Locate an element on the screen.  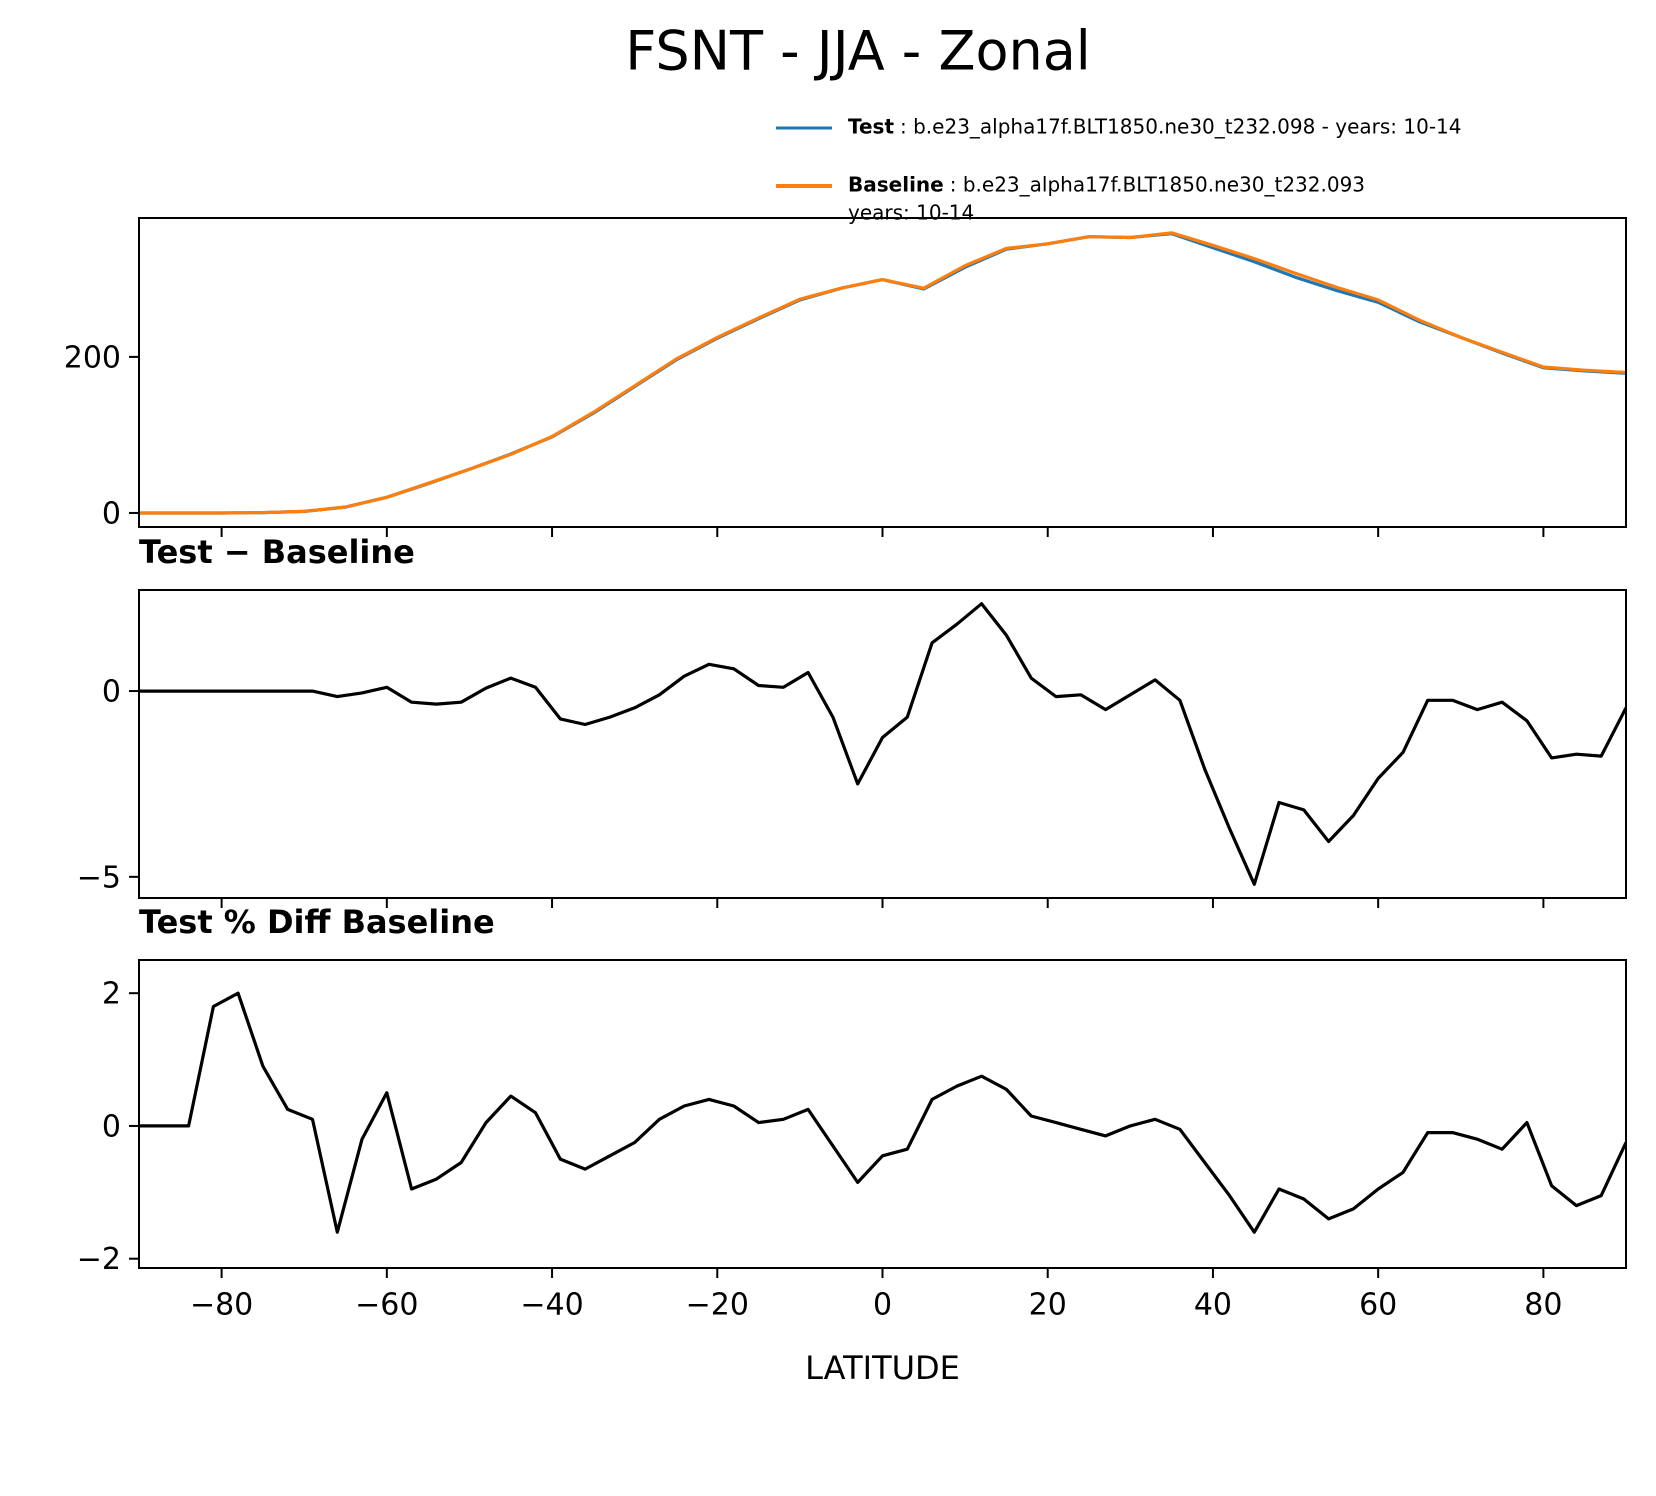
plot-area is located at coordinates (882, 1112).